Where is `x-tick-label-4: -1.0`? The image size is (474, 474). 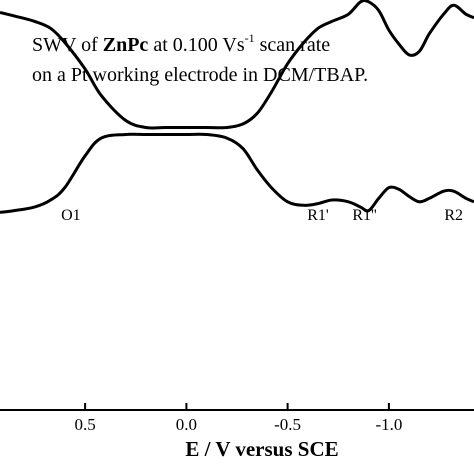
x-tick-label-4: -1.0 is located at coordinates (388, 424).